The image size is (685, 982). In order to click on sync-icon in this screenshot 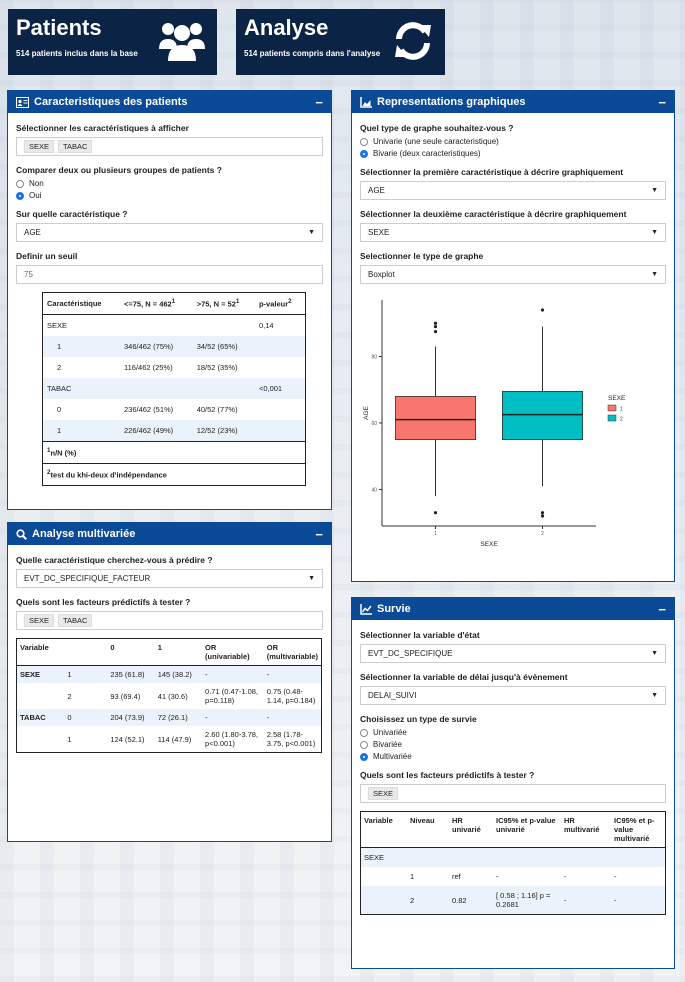, I will do `click(413, 42)`.